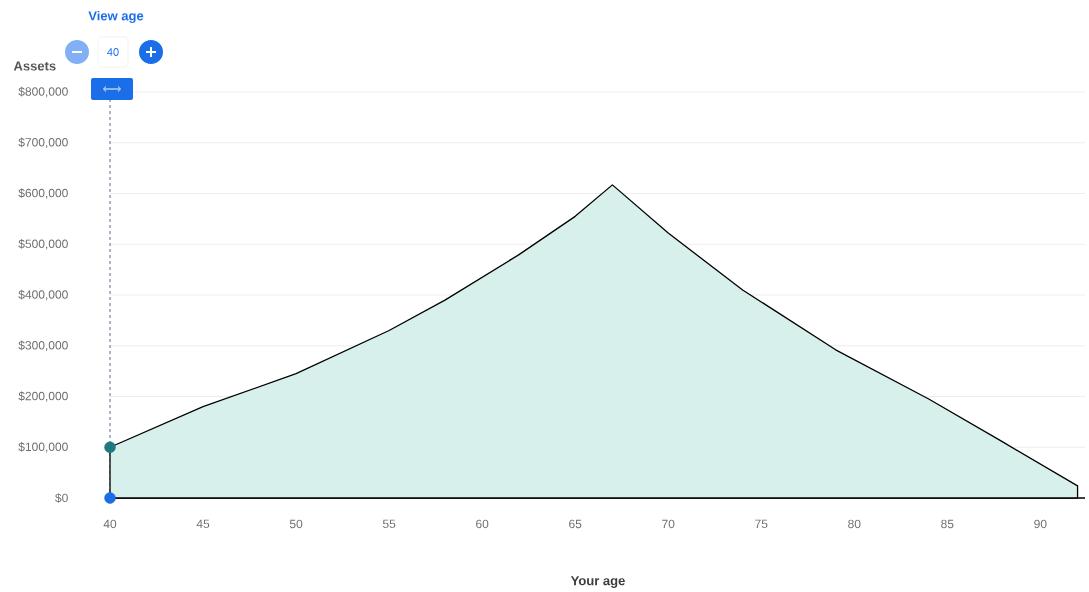 Image resolution: width=1089 pixels, height=592 pixels. What do you see at coordinates (43, 142) in the screenshot?
I see `y-tick-label: $700,000` at bounding box center [43, 142].